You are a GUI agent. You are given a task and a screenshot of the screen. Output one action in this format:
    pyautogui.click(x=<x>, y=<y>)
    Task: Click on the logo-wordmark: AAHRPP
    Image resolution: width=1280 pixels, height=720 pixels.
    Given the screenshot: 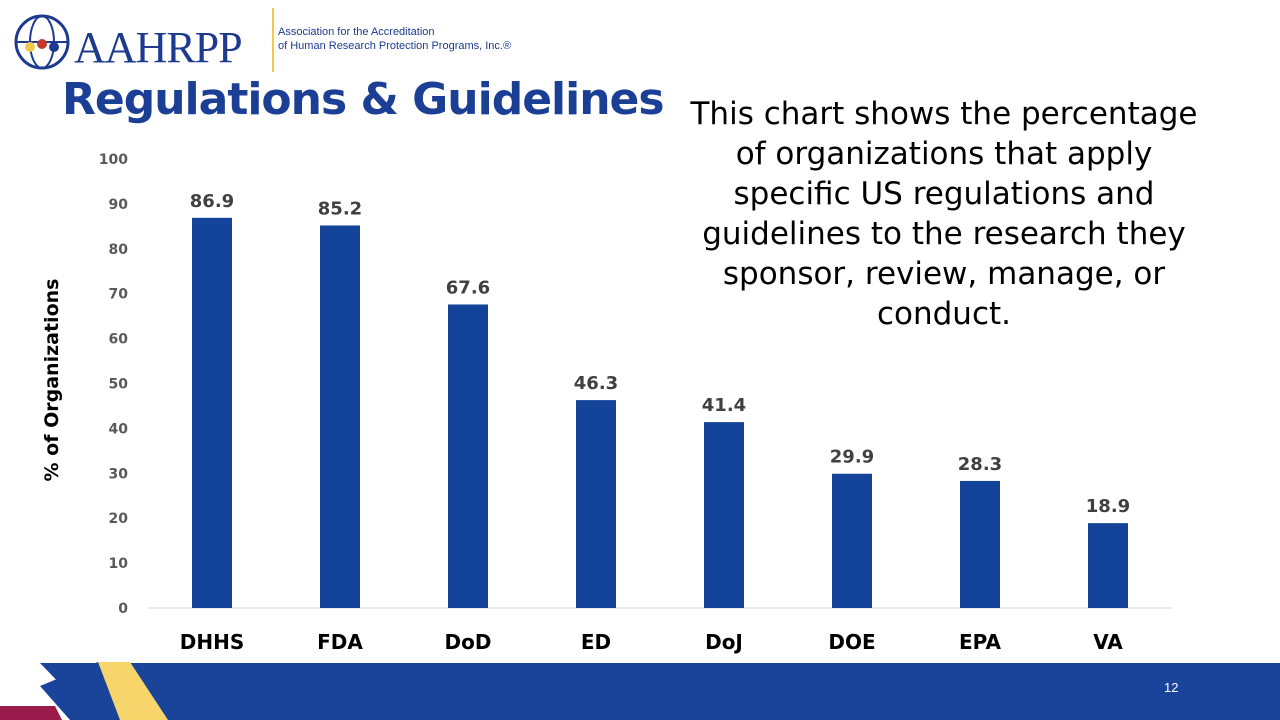 What is the action you would take?
    pyautogui.click(x=158, y=47)
    